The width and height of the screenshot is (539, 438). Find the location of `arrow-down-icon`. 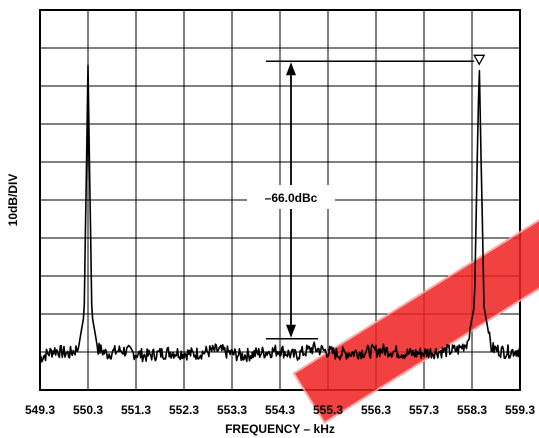

arrow-down-icon is located at coordinates (291, 331).